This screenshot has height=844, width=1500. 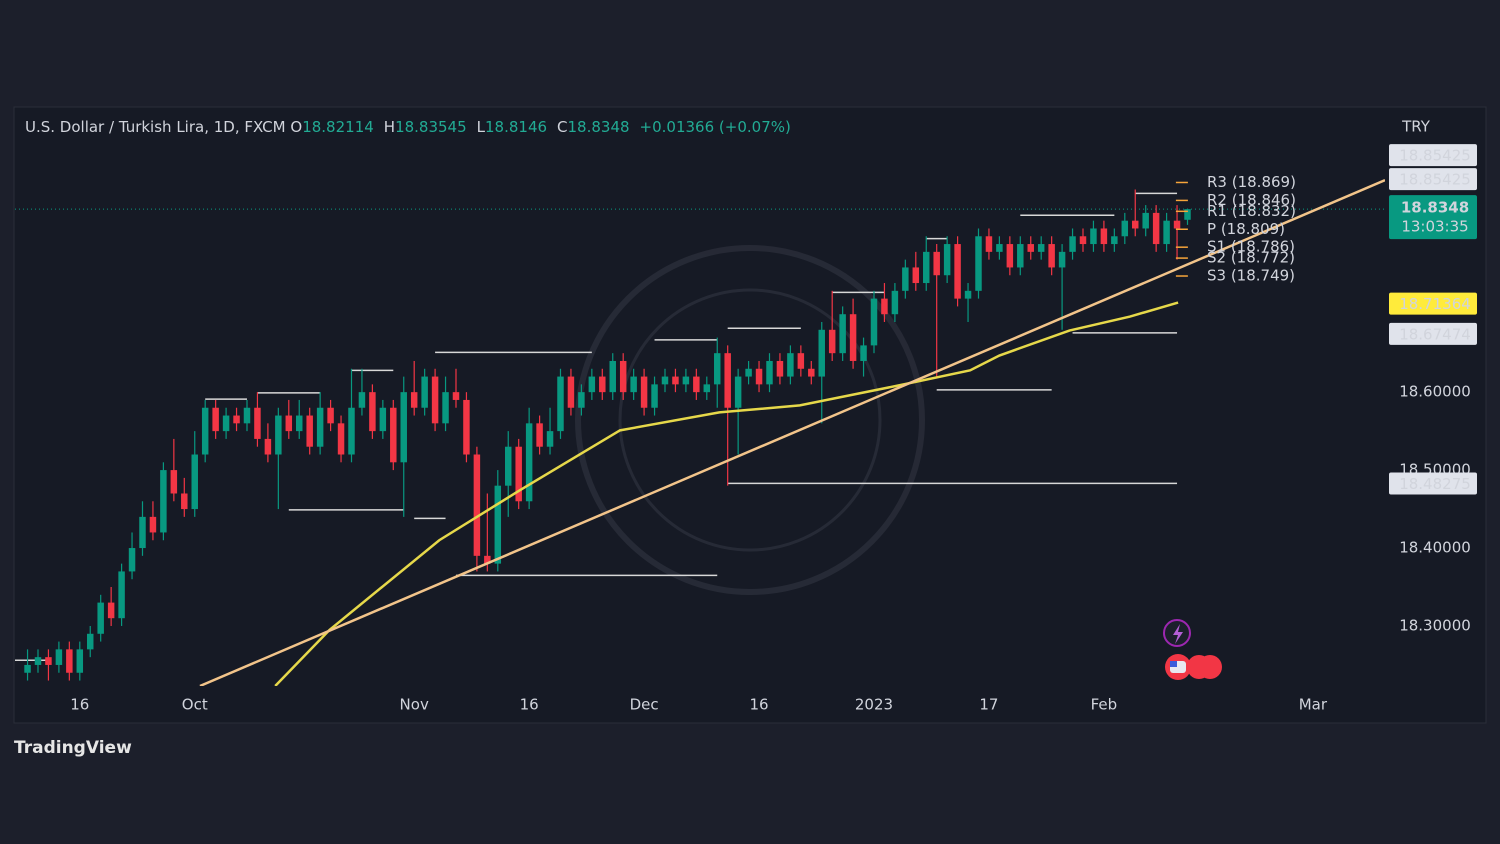 What do you see at coordinates (598, 127) in the screenshot?
I see `ohlc-value: 18.8348` at bounding box center [598, 127].